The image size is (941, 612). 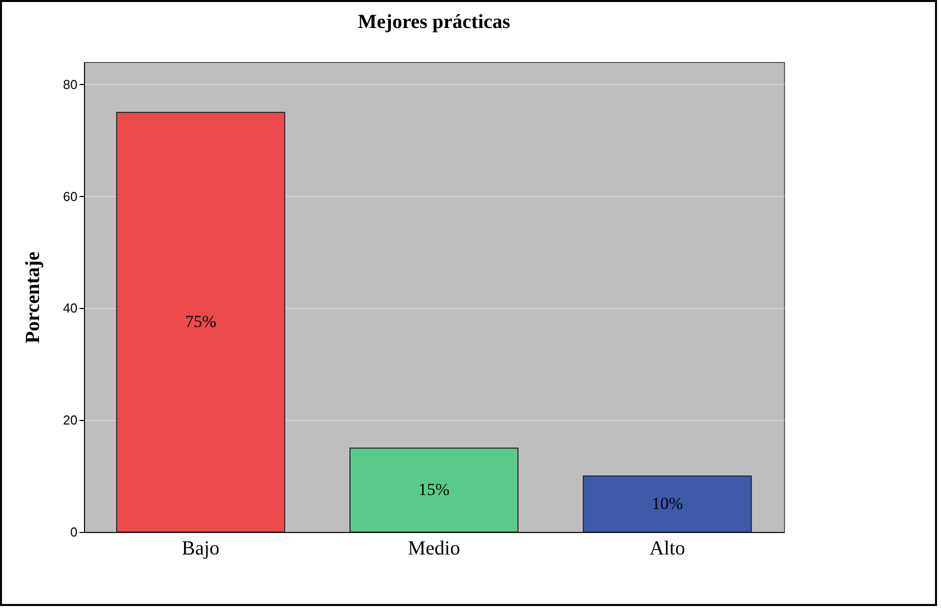 I want to click on x-tick-label: Alto, so click(x=668, y=549).